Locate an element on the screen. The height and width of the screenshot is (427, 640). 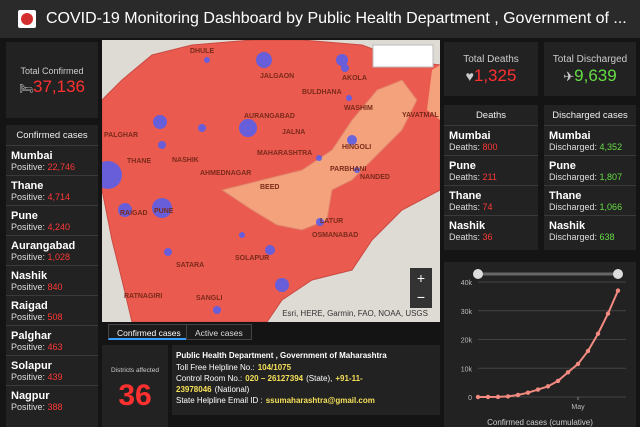
info-line: 23978046 (National) is located at coordinates (214, 389).